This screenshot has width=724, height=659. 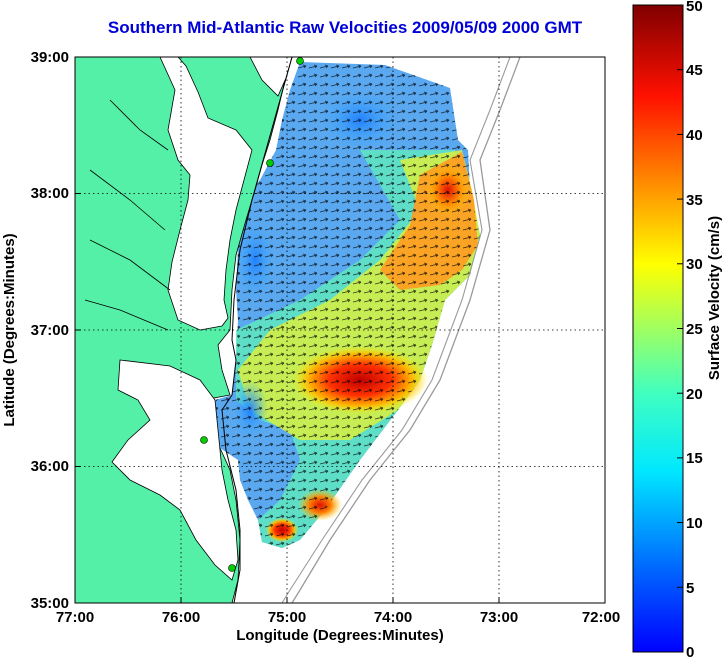 What do you see at coordinates (694, 7) in the screenshot?
I see `colorbar-tick-label: 50` at bounding box center [694, 7].